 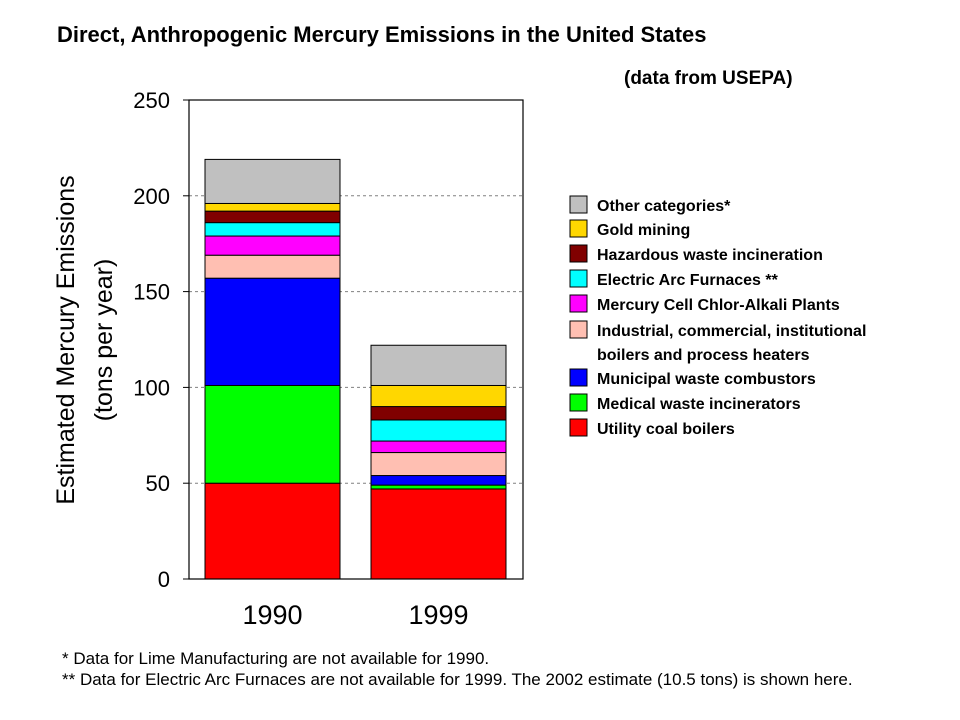 What do you see at coordinates (708, 78) in the screenshot?
I see `chart-subtitle: (data from USEPA)` at bounding box center [708, 78].